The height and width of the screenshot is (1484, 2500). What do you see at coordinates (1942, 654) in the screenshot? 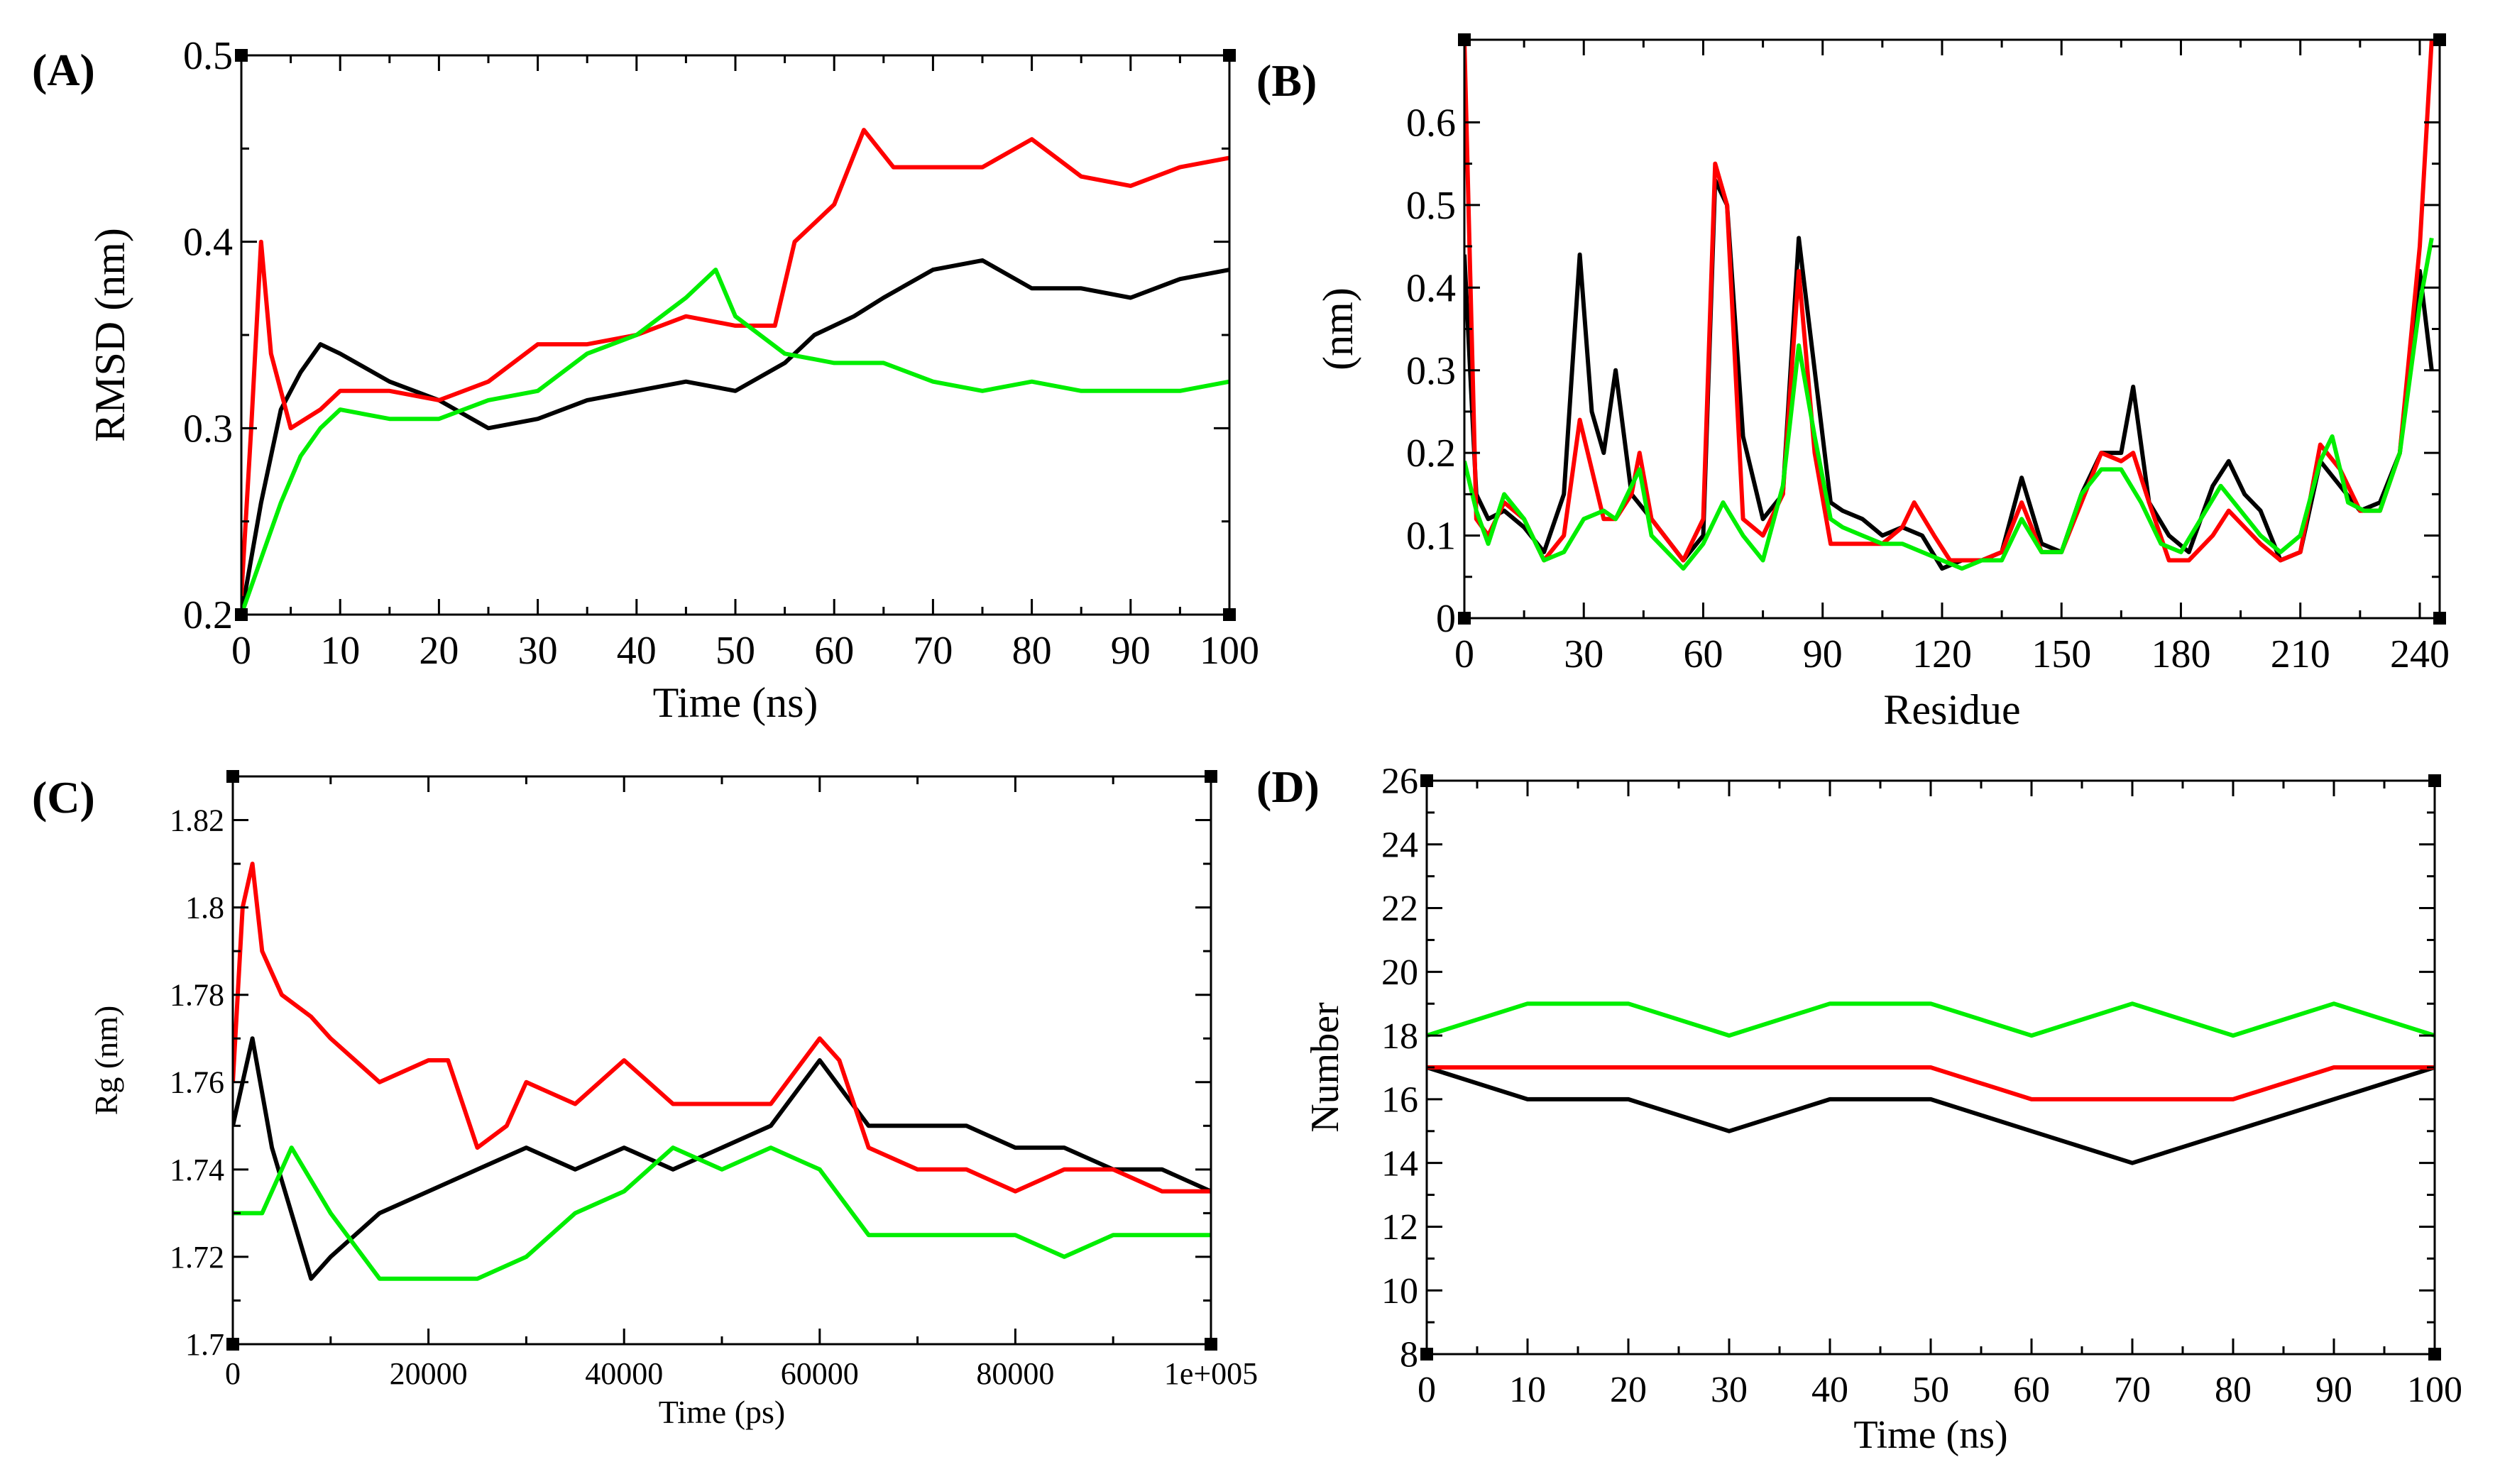
I see `x-tick-label: 120` at bounding box center [1942, 654].